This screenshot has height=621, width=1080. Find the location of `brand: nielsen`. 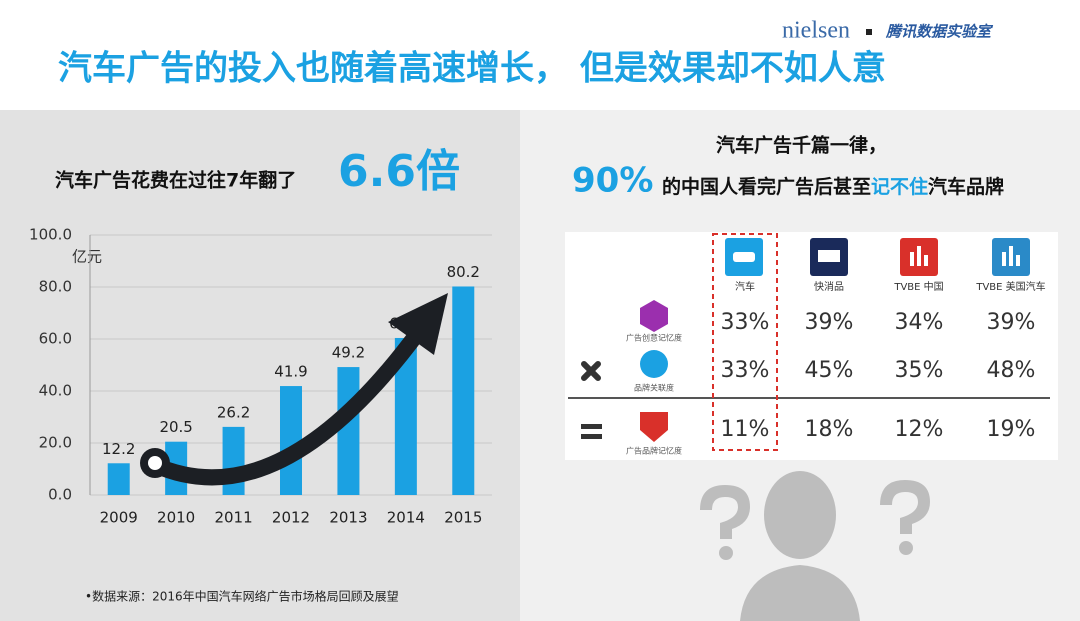

brand: nielsen is located at coordinates (816, 31).